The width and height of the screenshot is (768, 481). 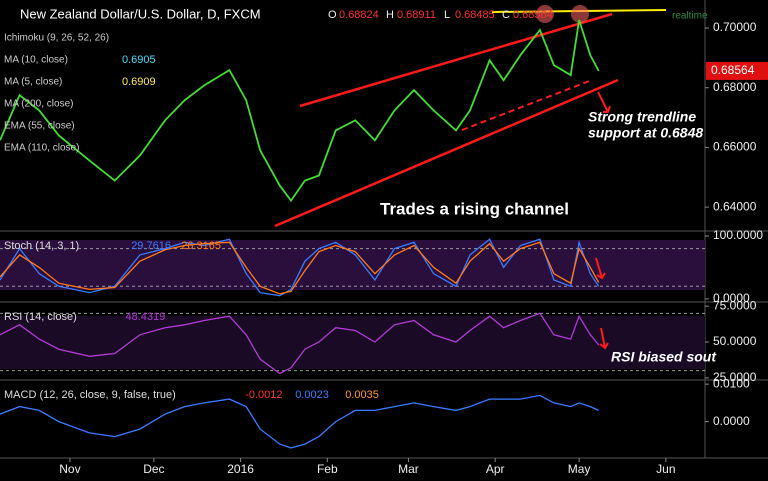 I want to click on ohlc-value: 0.68485, so click(x=475, y=15).